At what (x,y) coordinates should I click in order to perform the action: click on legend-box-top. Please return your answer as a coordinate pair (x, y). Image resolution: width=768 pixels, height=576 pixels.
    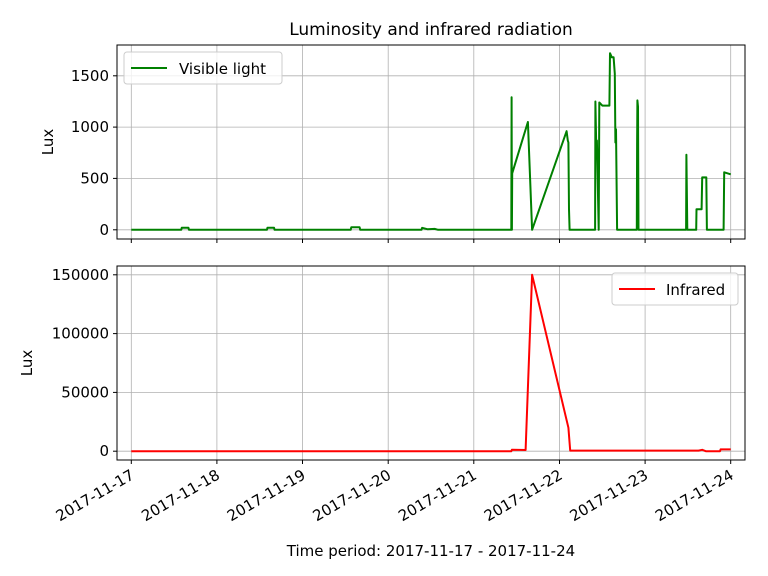
    Looking at the image, I should click on (203, 68).